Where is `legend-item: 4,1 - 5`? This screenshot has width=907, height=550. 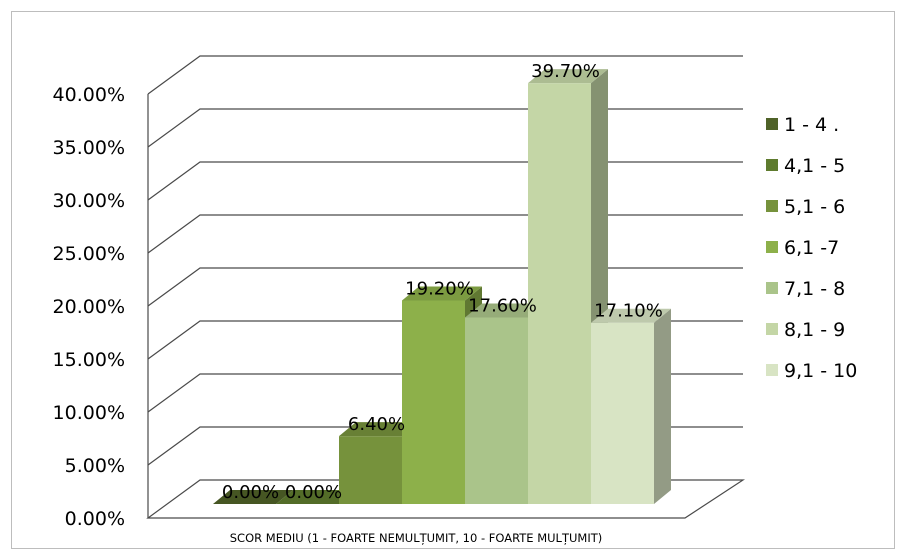 legend-item: 4,1 - 5 is located at coordinates (805, 166).